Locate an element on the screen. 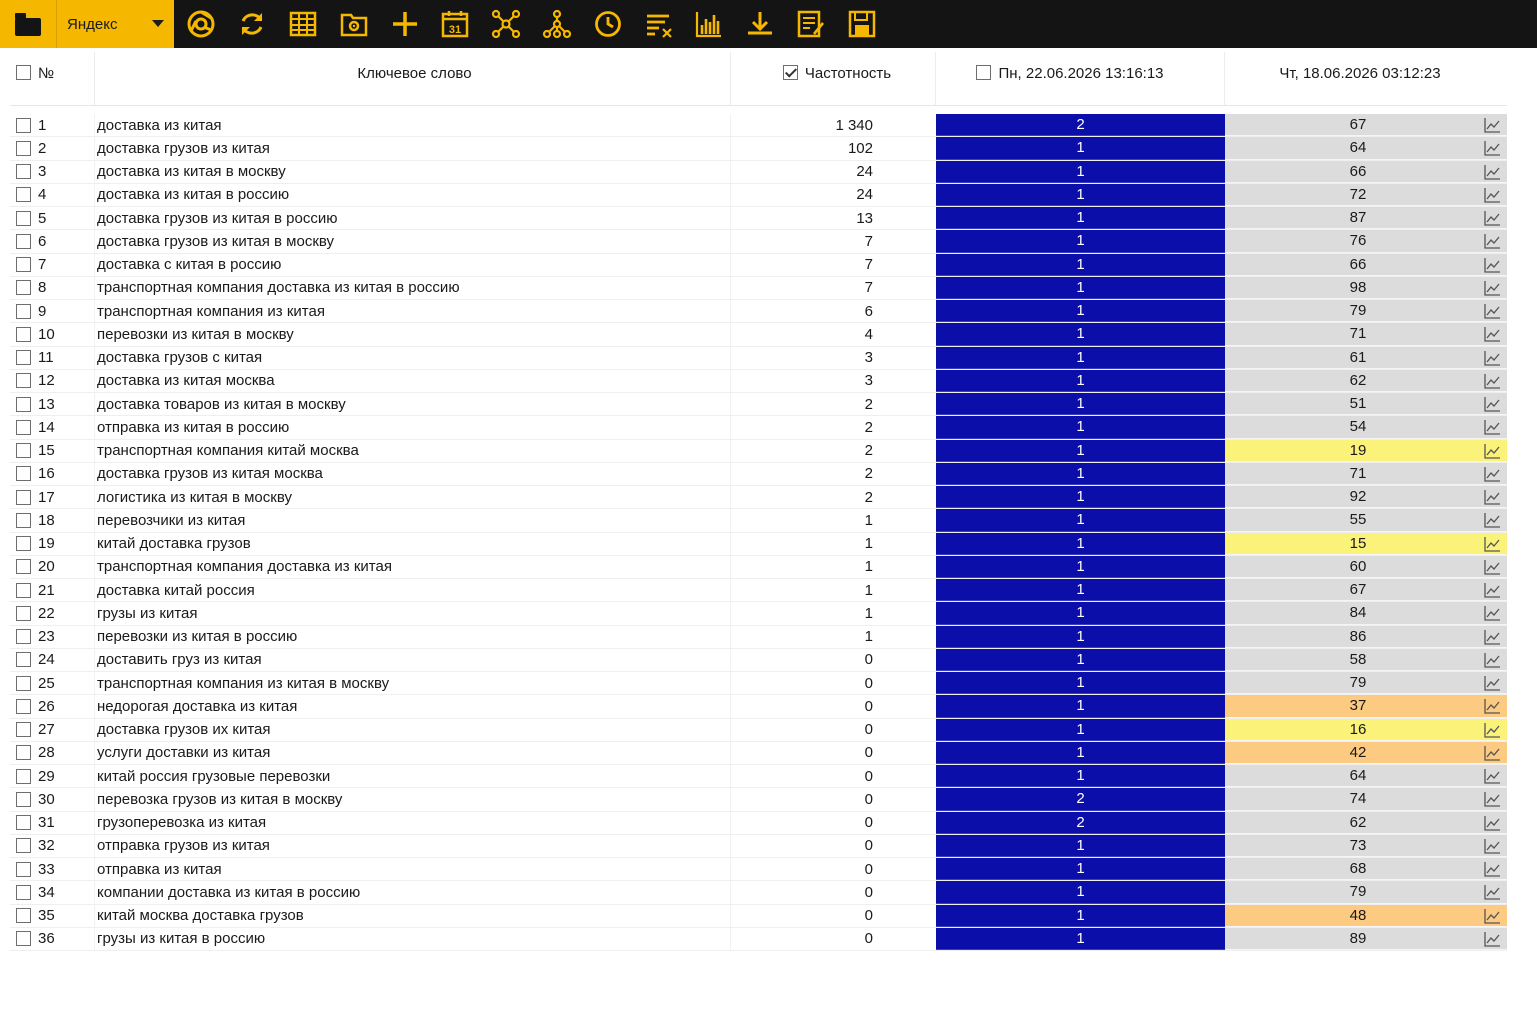  app-menu-button is located at coordinates (28, 24).